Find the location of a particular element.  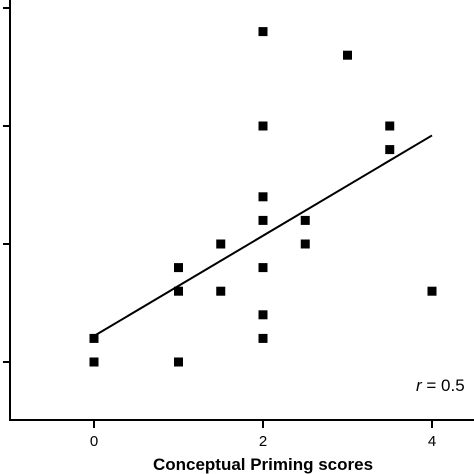

correlation-annotation: r = 0.5 is located at coordinates (440, 385).